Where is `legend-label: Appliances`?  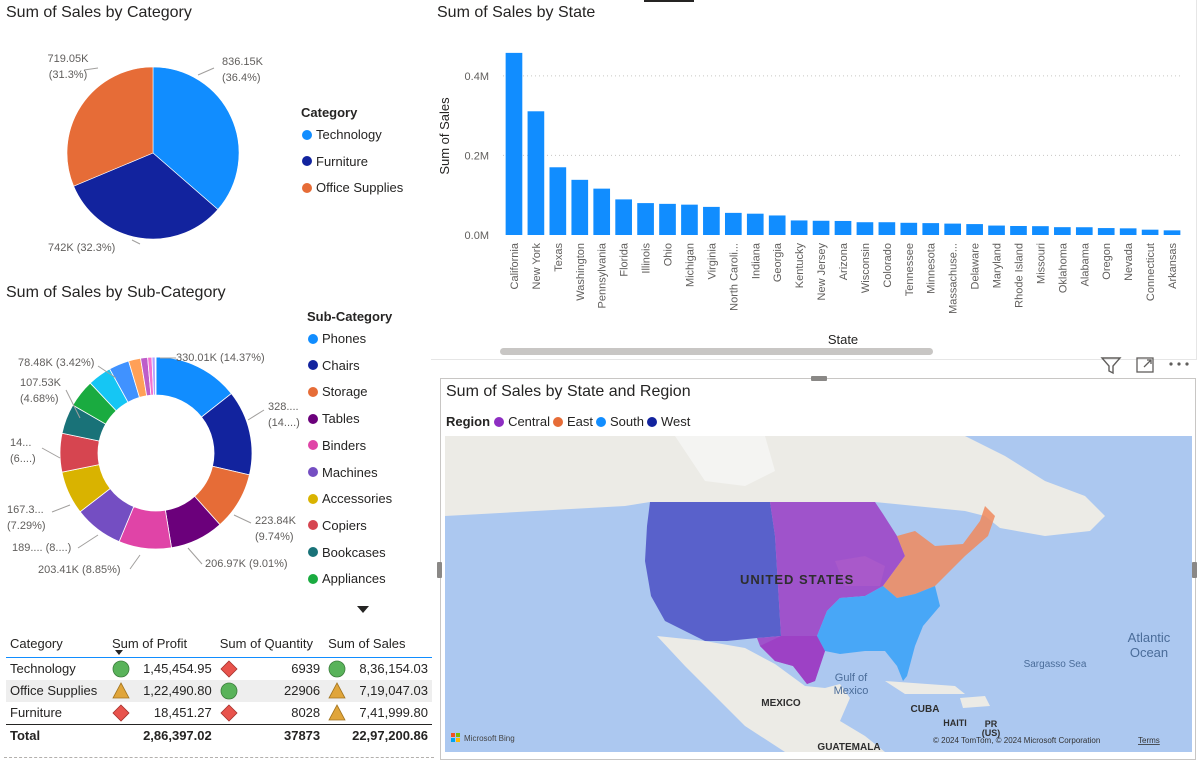 legend-label: Appliances is located at coordinates (354, 578).